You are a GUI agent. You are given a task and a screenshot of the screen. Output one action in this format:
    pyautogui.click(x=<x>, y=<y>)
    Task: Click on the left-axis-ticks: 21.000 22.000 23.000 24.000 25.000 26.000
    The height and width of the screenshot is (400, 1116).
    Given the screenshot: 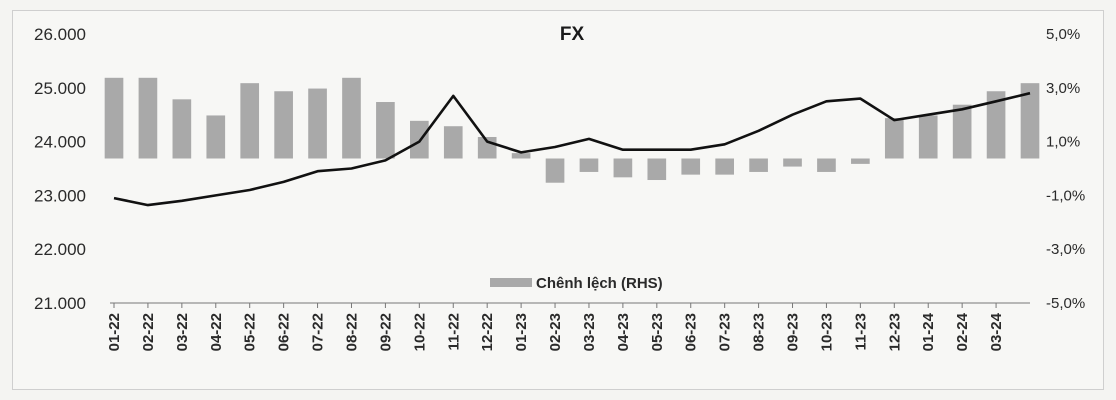 What is the action you would take?
    pyautogui.click(x=60, y=169)
    